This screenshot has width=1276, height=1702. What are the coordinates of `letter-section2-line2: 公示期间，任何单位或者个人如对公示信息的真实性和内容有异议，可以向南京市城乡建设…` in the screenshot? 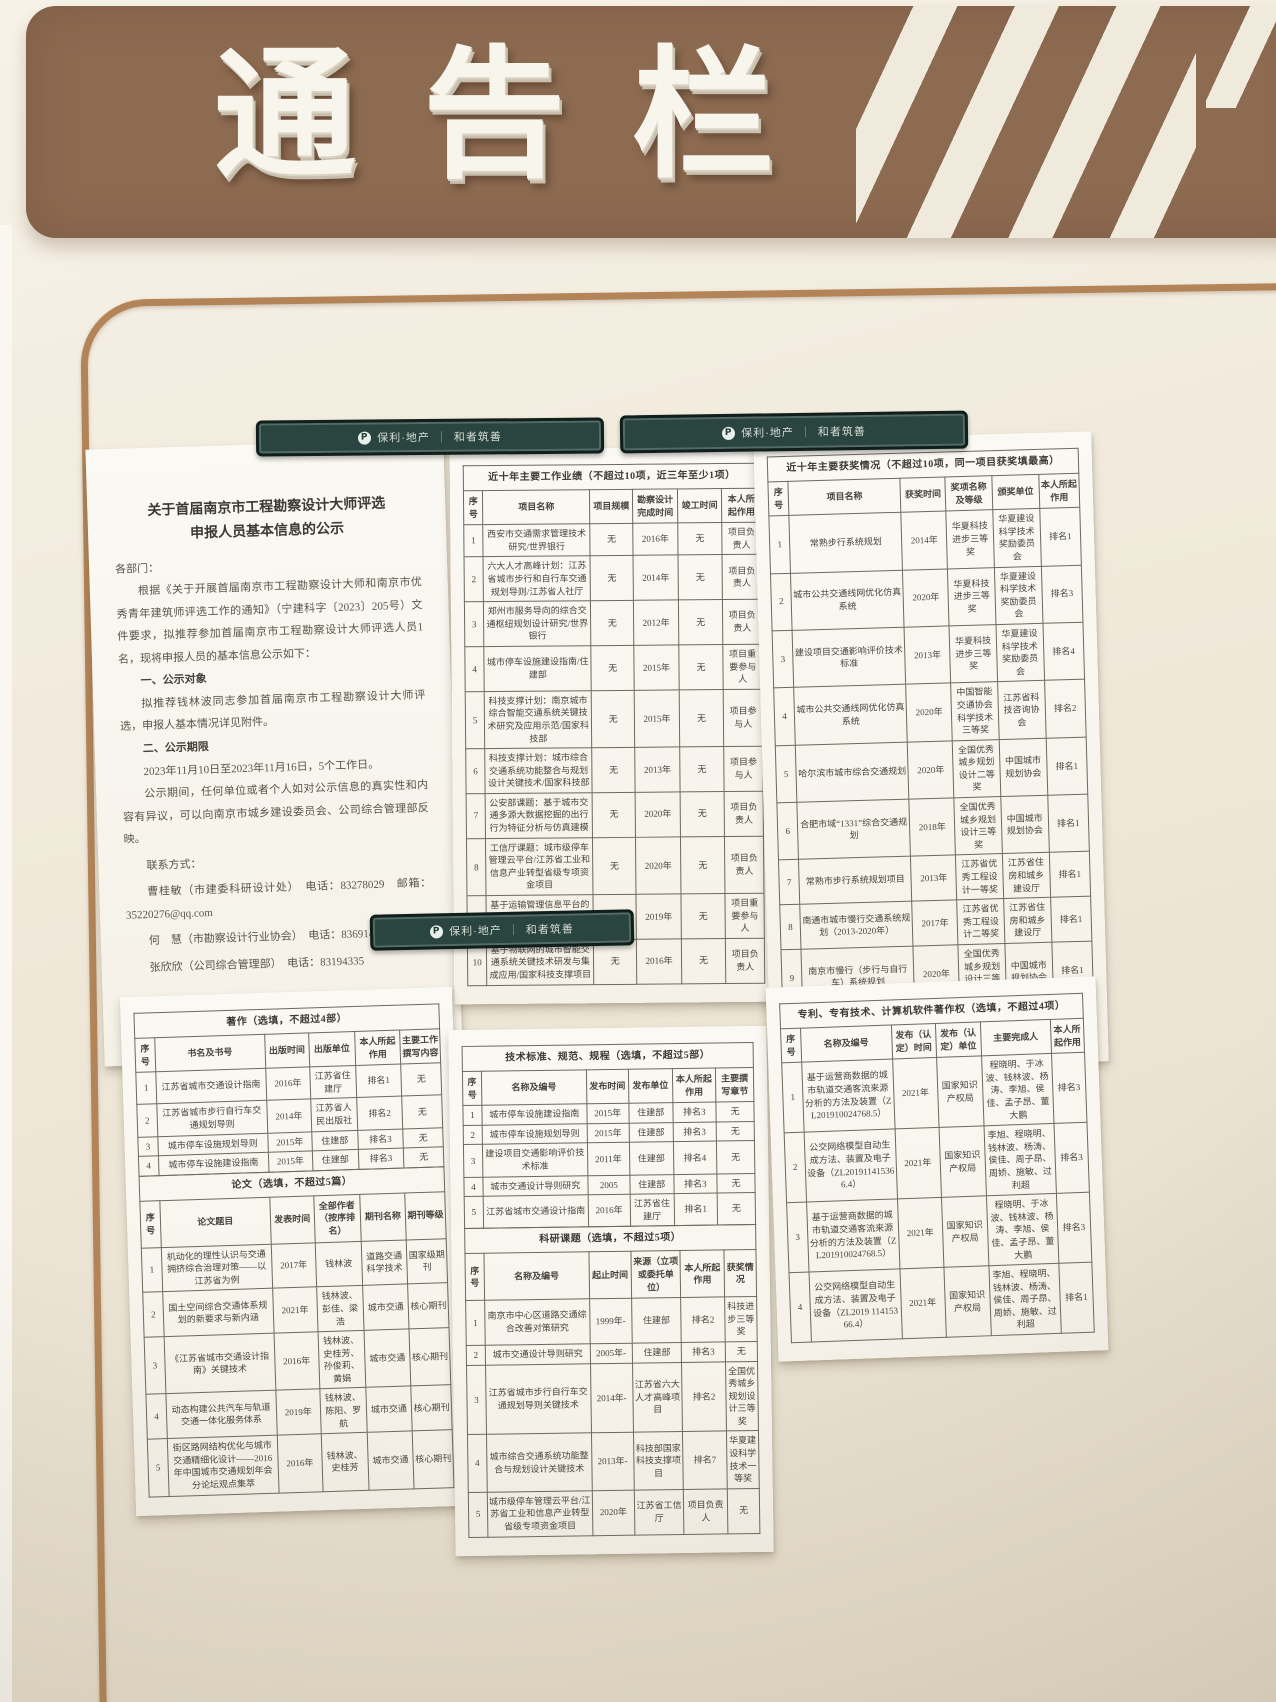 It's located at (276, 812).